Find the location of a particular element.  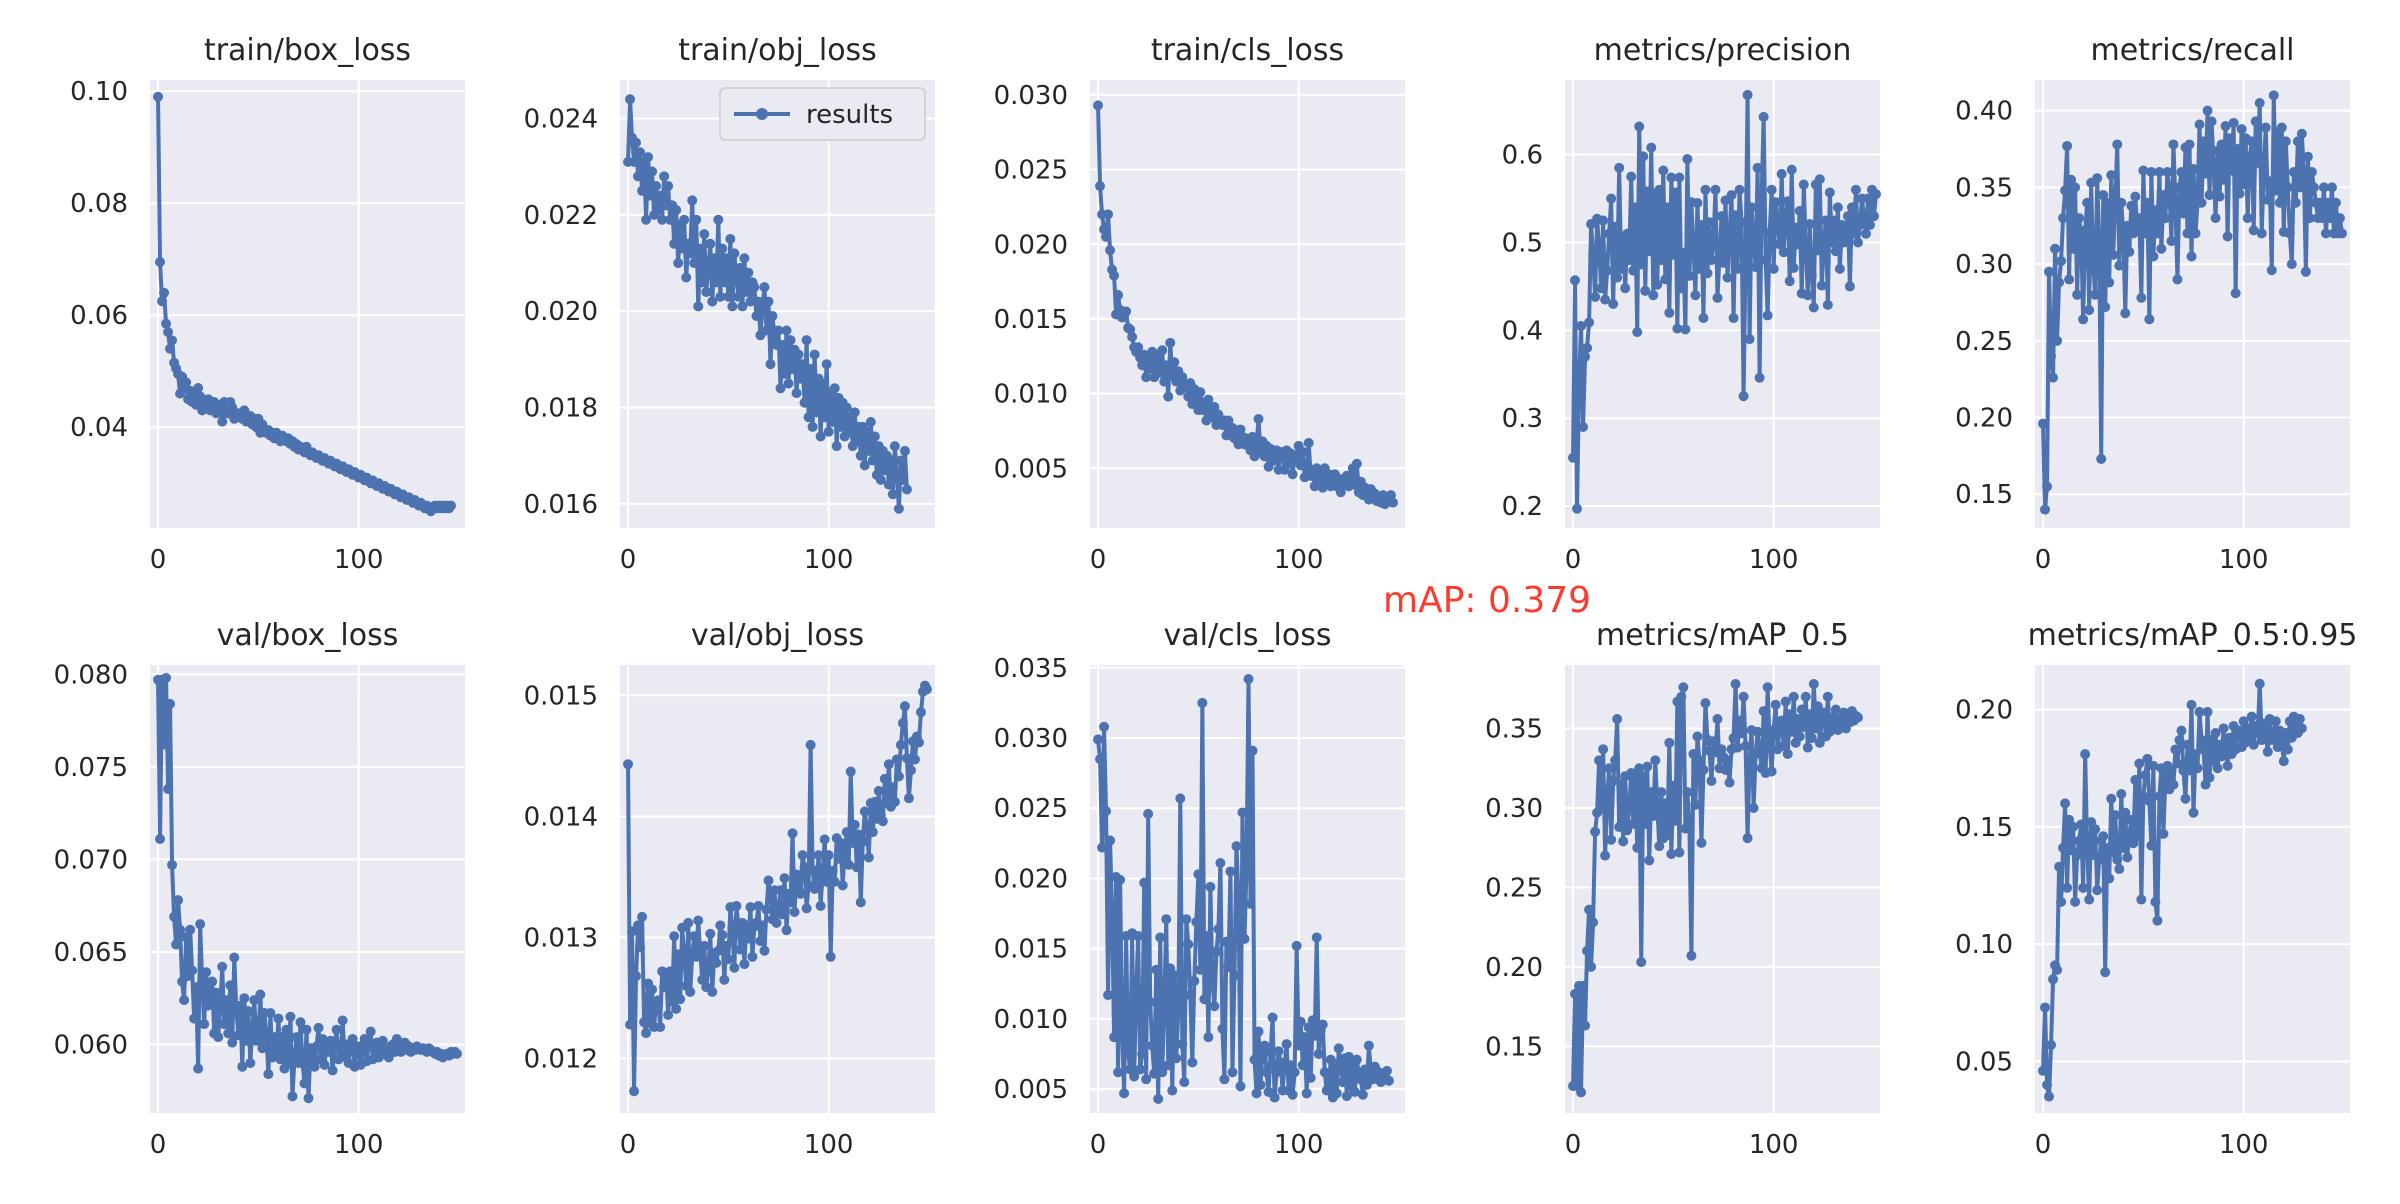

legend-box is located at coordinates (822, 114).